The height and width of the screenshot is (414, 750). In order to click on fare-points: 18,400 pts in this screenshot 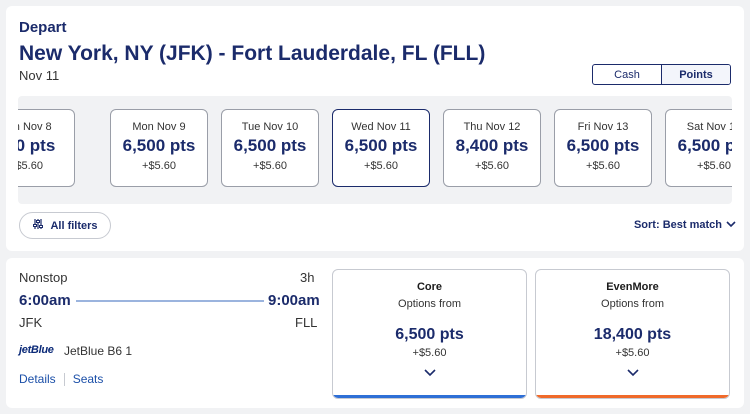, I will do `click(632, 334)`.